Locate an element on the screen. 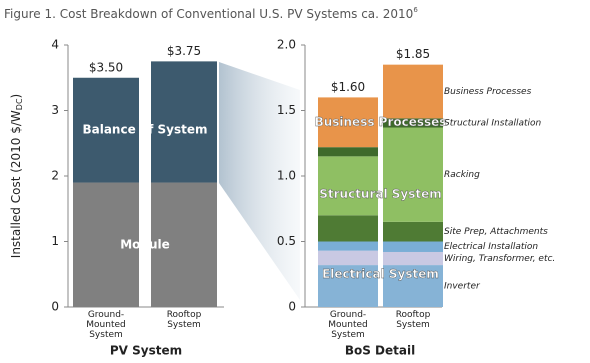 The image size is (590, 363). y-tick-label: 0.5 is located at coordinates (286, 241).